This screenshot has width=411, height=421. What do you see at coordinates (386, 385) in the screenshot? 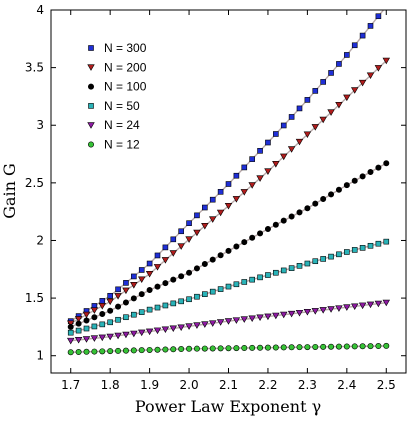
I see `x-tick-label: 2.5` at bounding box center [386, 385].